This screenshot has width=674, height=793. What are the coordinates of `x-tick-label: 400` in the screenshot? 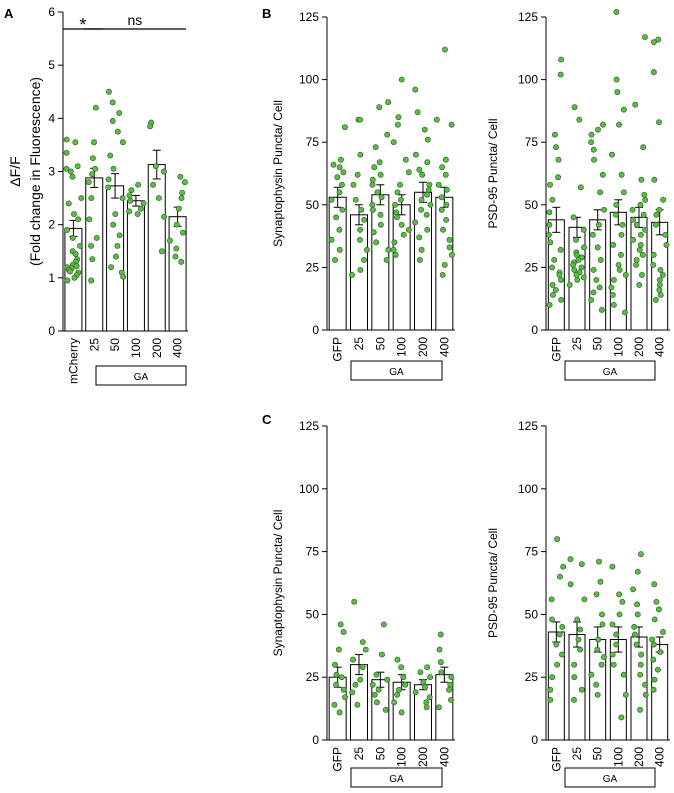 It's located at (660, 347).